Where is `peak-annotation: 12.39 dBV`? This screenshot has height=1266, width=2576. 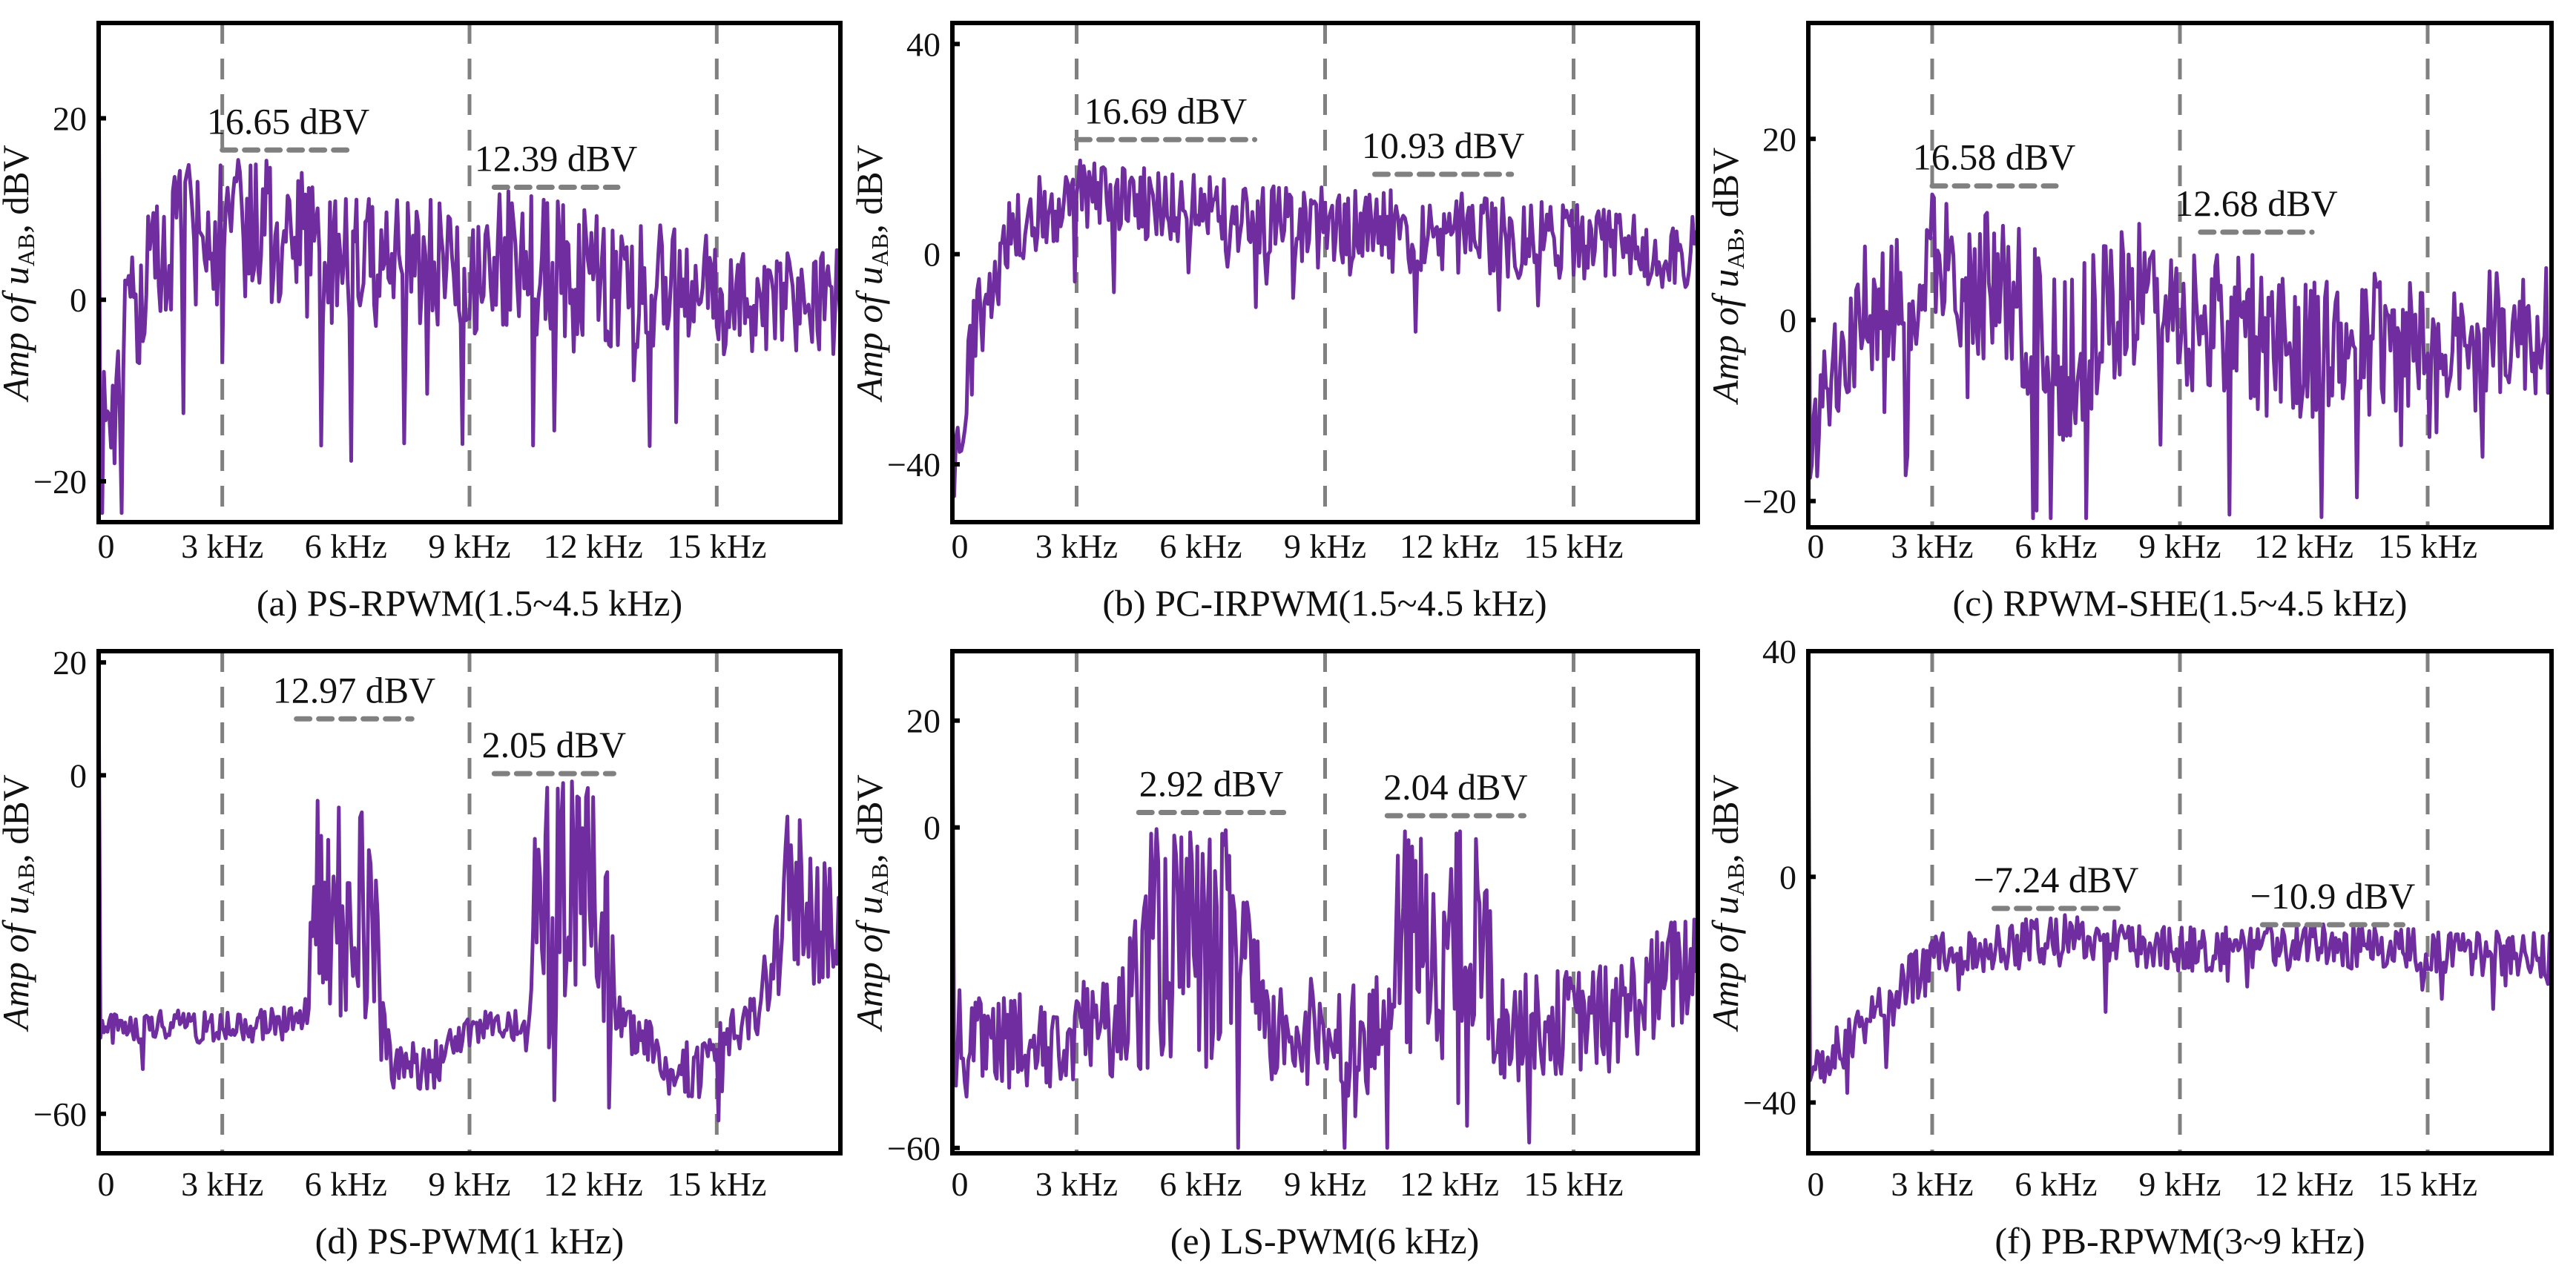
peak-annotation: 12.39 dBV is located at coordinates (556, 158).